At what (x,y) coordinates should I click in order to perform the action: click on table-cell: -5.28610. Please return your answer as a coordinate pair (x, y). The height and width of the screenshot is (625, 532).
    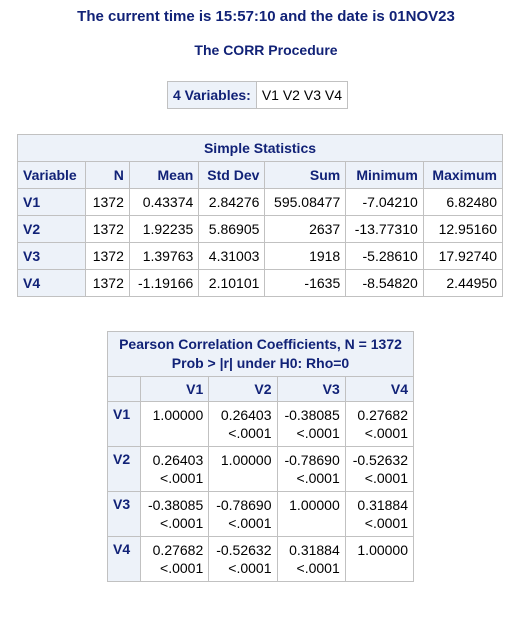
    Looking at the image, I should click on (384, 256).